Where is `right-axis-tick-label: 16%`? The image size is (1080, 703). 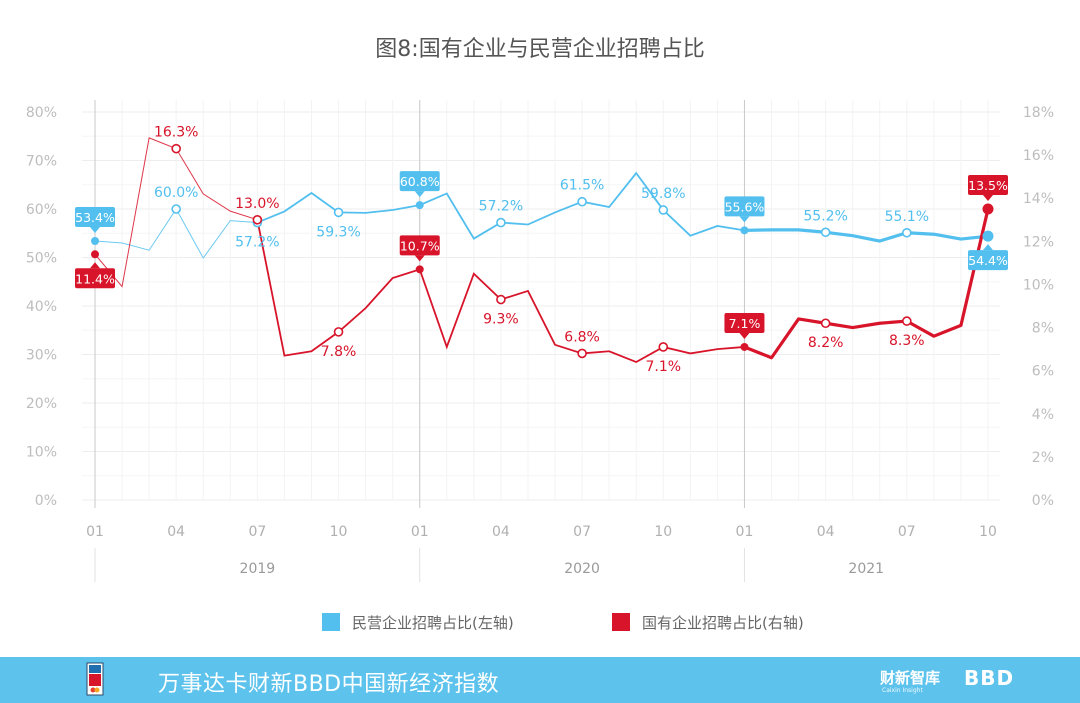
right-axis-tick-label: 16% is located at coordinates (1038, 156).